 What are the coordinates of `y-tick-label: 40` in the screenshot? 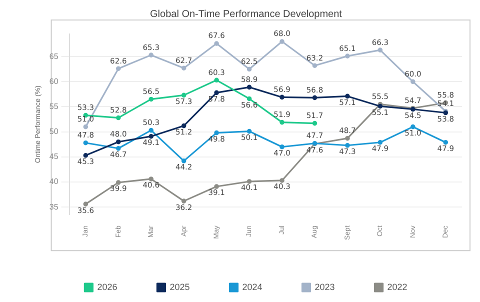 It's located at (54, 181).